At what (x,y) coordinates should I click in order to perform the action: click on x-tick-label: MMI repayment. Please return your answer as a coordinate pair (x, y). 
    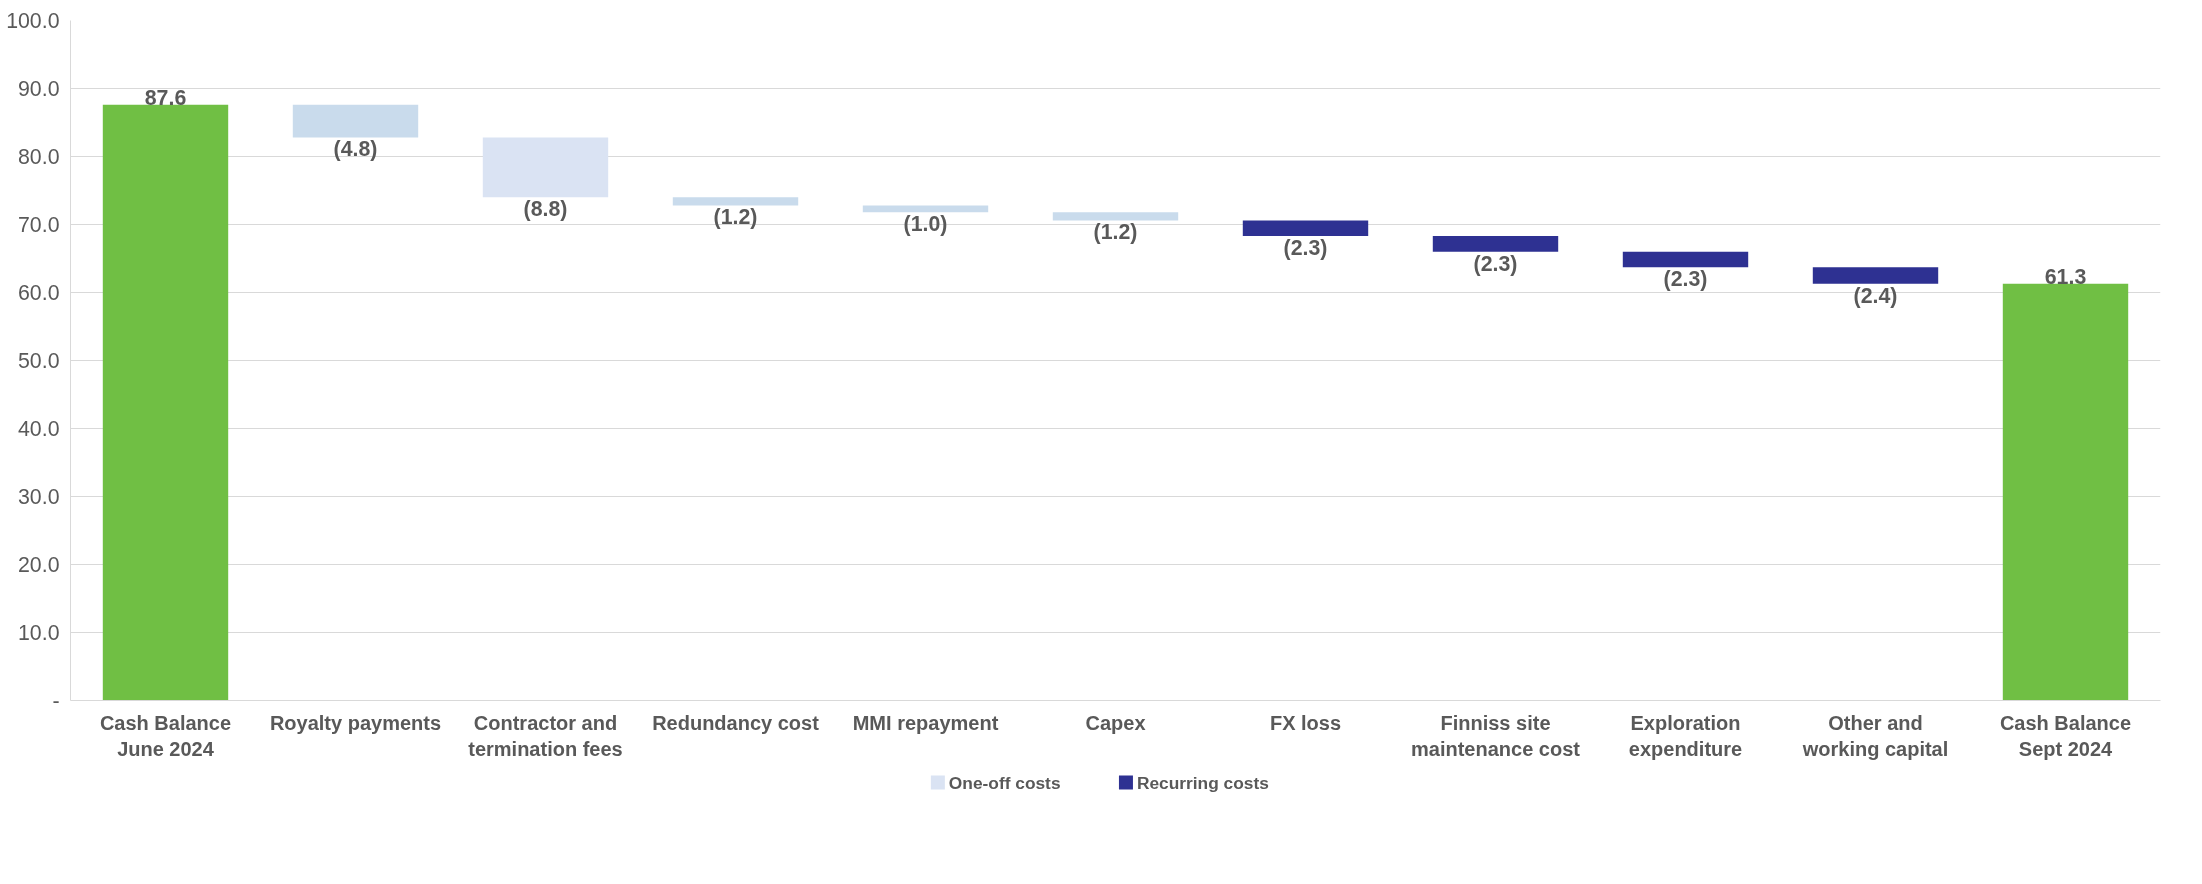
    Looking at the image, I should click on (925, 722).